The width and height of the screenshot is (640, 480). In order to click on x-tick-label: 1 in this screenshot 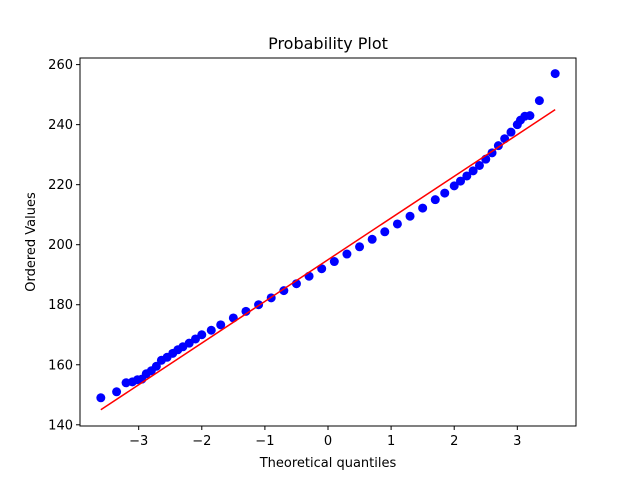, I will do `click(391, 441)`.